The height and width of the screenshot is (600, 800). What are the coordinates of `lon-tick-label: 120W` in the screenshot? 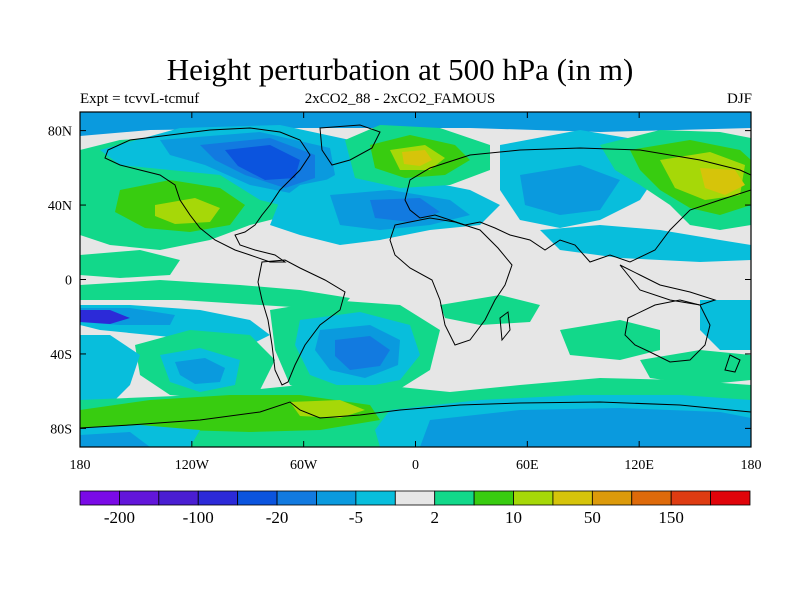 It's located at (192, 465).